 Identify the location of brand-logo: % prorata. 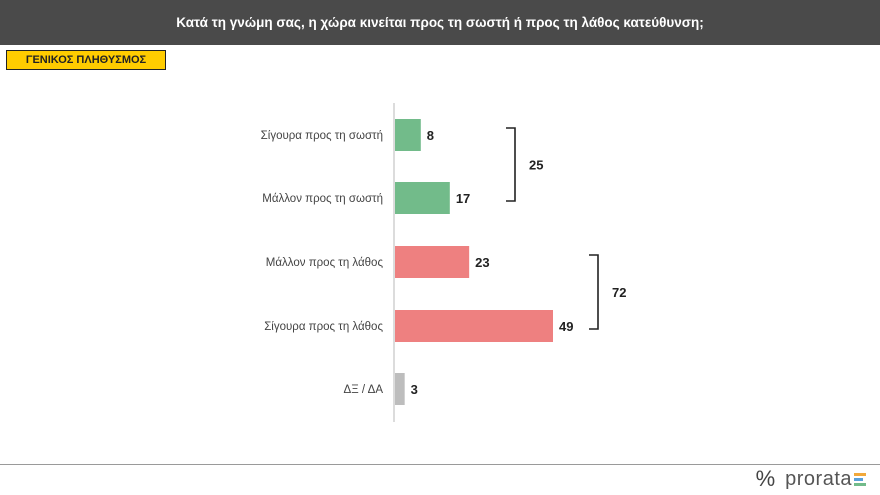
(811, 479).